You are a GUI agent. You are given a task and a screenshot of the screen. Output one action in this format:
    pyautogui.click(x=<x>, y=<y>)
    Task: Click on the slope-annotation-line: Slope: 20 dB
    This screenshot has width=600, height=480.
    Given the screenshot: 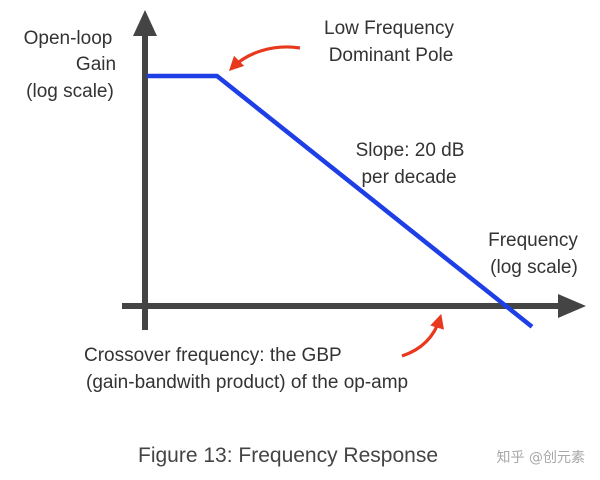 What is the action you would take?
    pyautogui.click(x=410, y=150)
    